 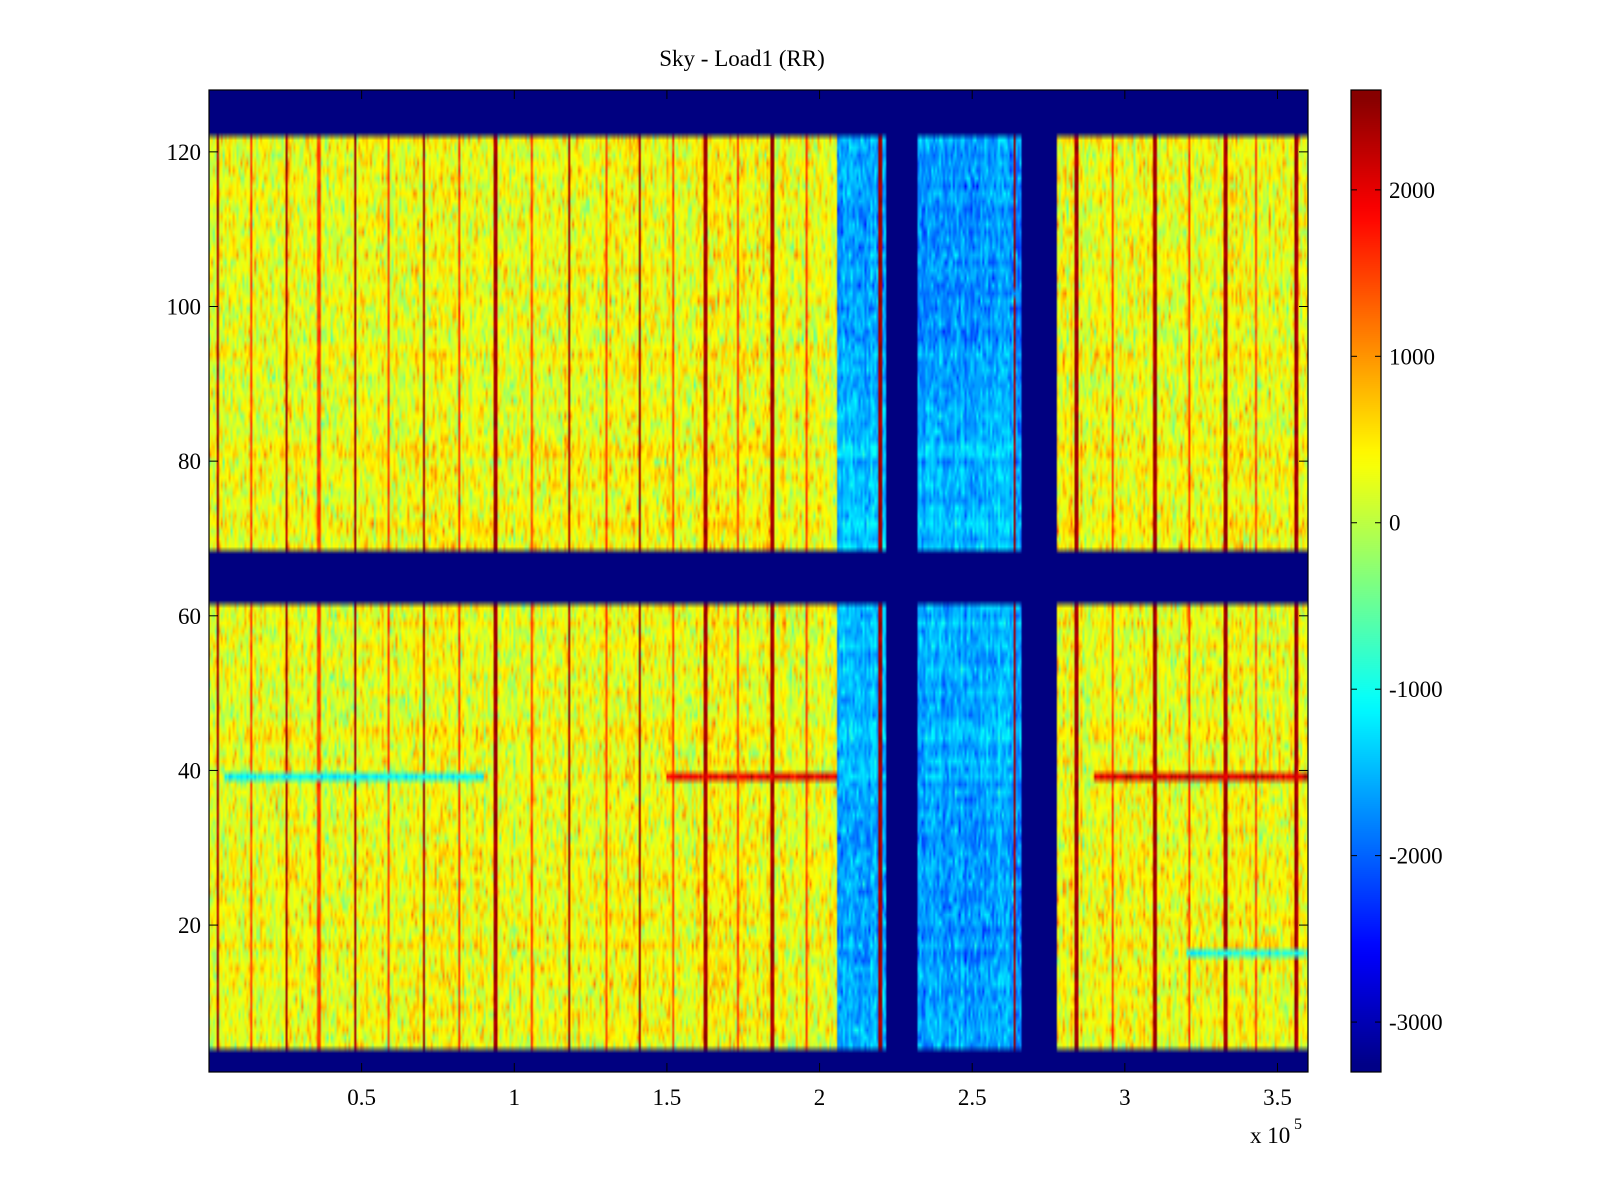 I want to click on x-tick-label: 3.5, so click(x=1277, y=1097).